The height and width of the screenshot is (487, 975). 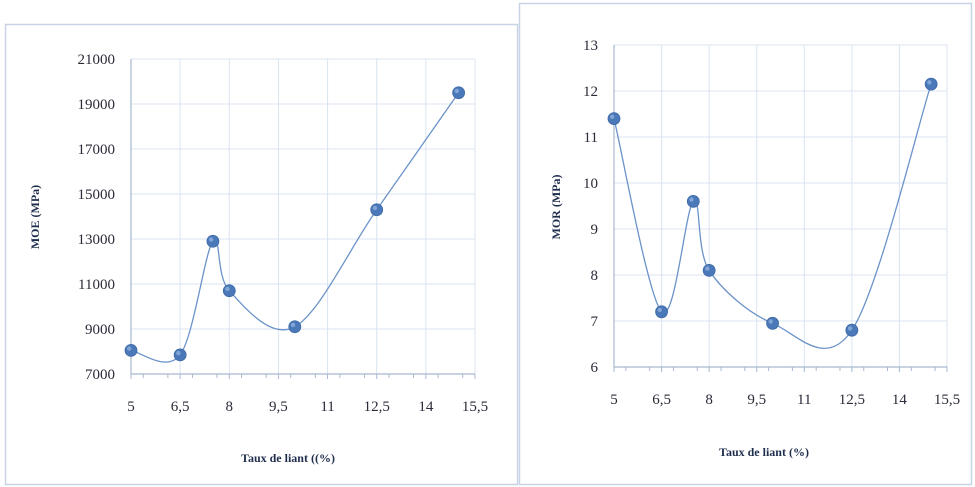 What do you see at coordinates (595, 322) in the screenshot?
I see `mor-y-tick-label: 7` at bounding box center [595, 322].